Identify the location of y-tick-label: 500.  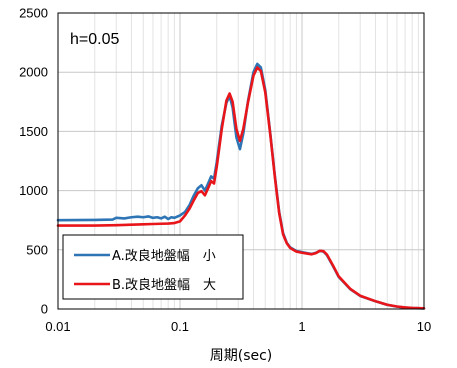
(37, 249).